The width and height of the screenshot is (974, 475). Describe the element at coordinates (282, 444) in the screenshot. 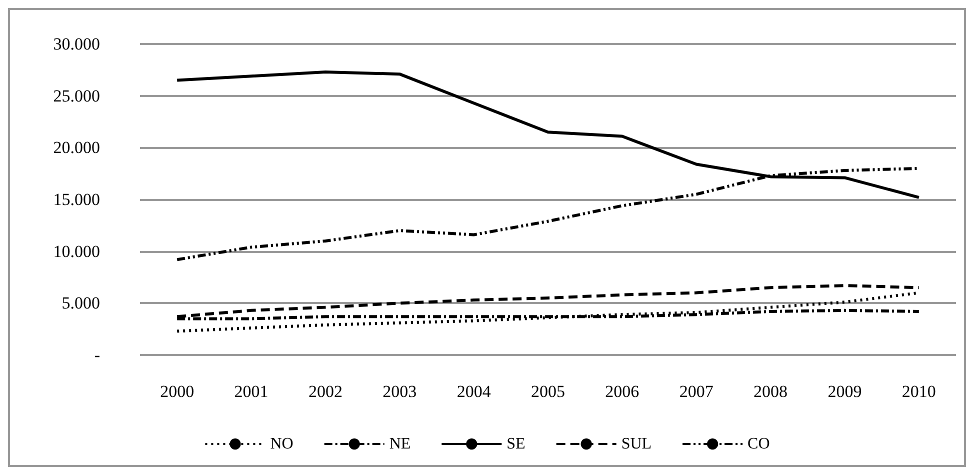

I see `legend-label: NO` at that location.